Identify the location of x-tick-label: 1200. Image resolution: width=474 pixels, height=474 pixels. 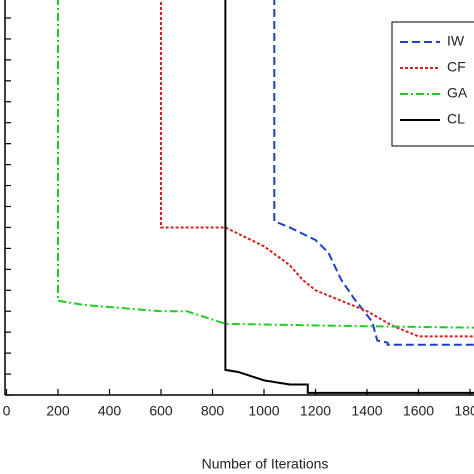
(315, 411).